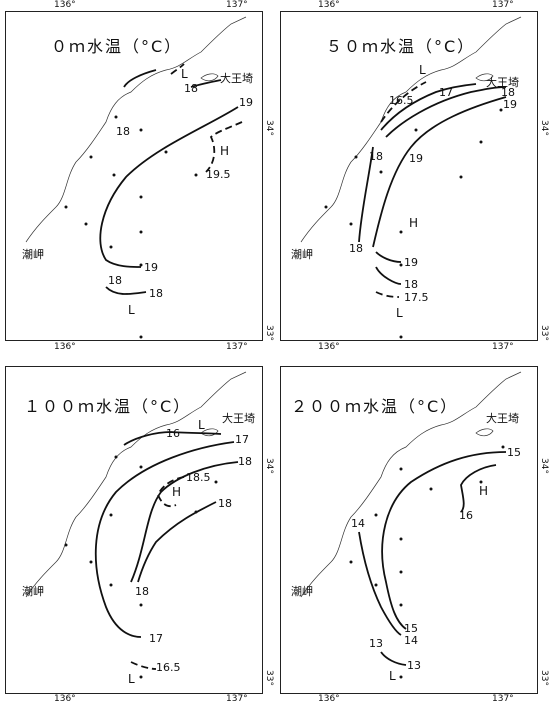 This screenshot has width=550, height=708. I want to click on panel-3-lon-136: 136°, so click(329, 699).